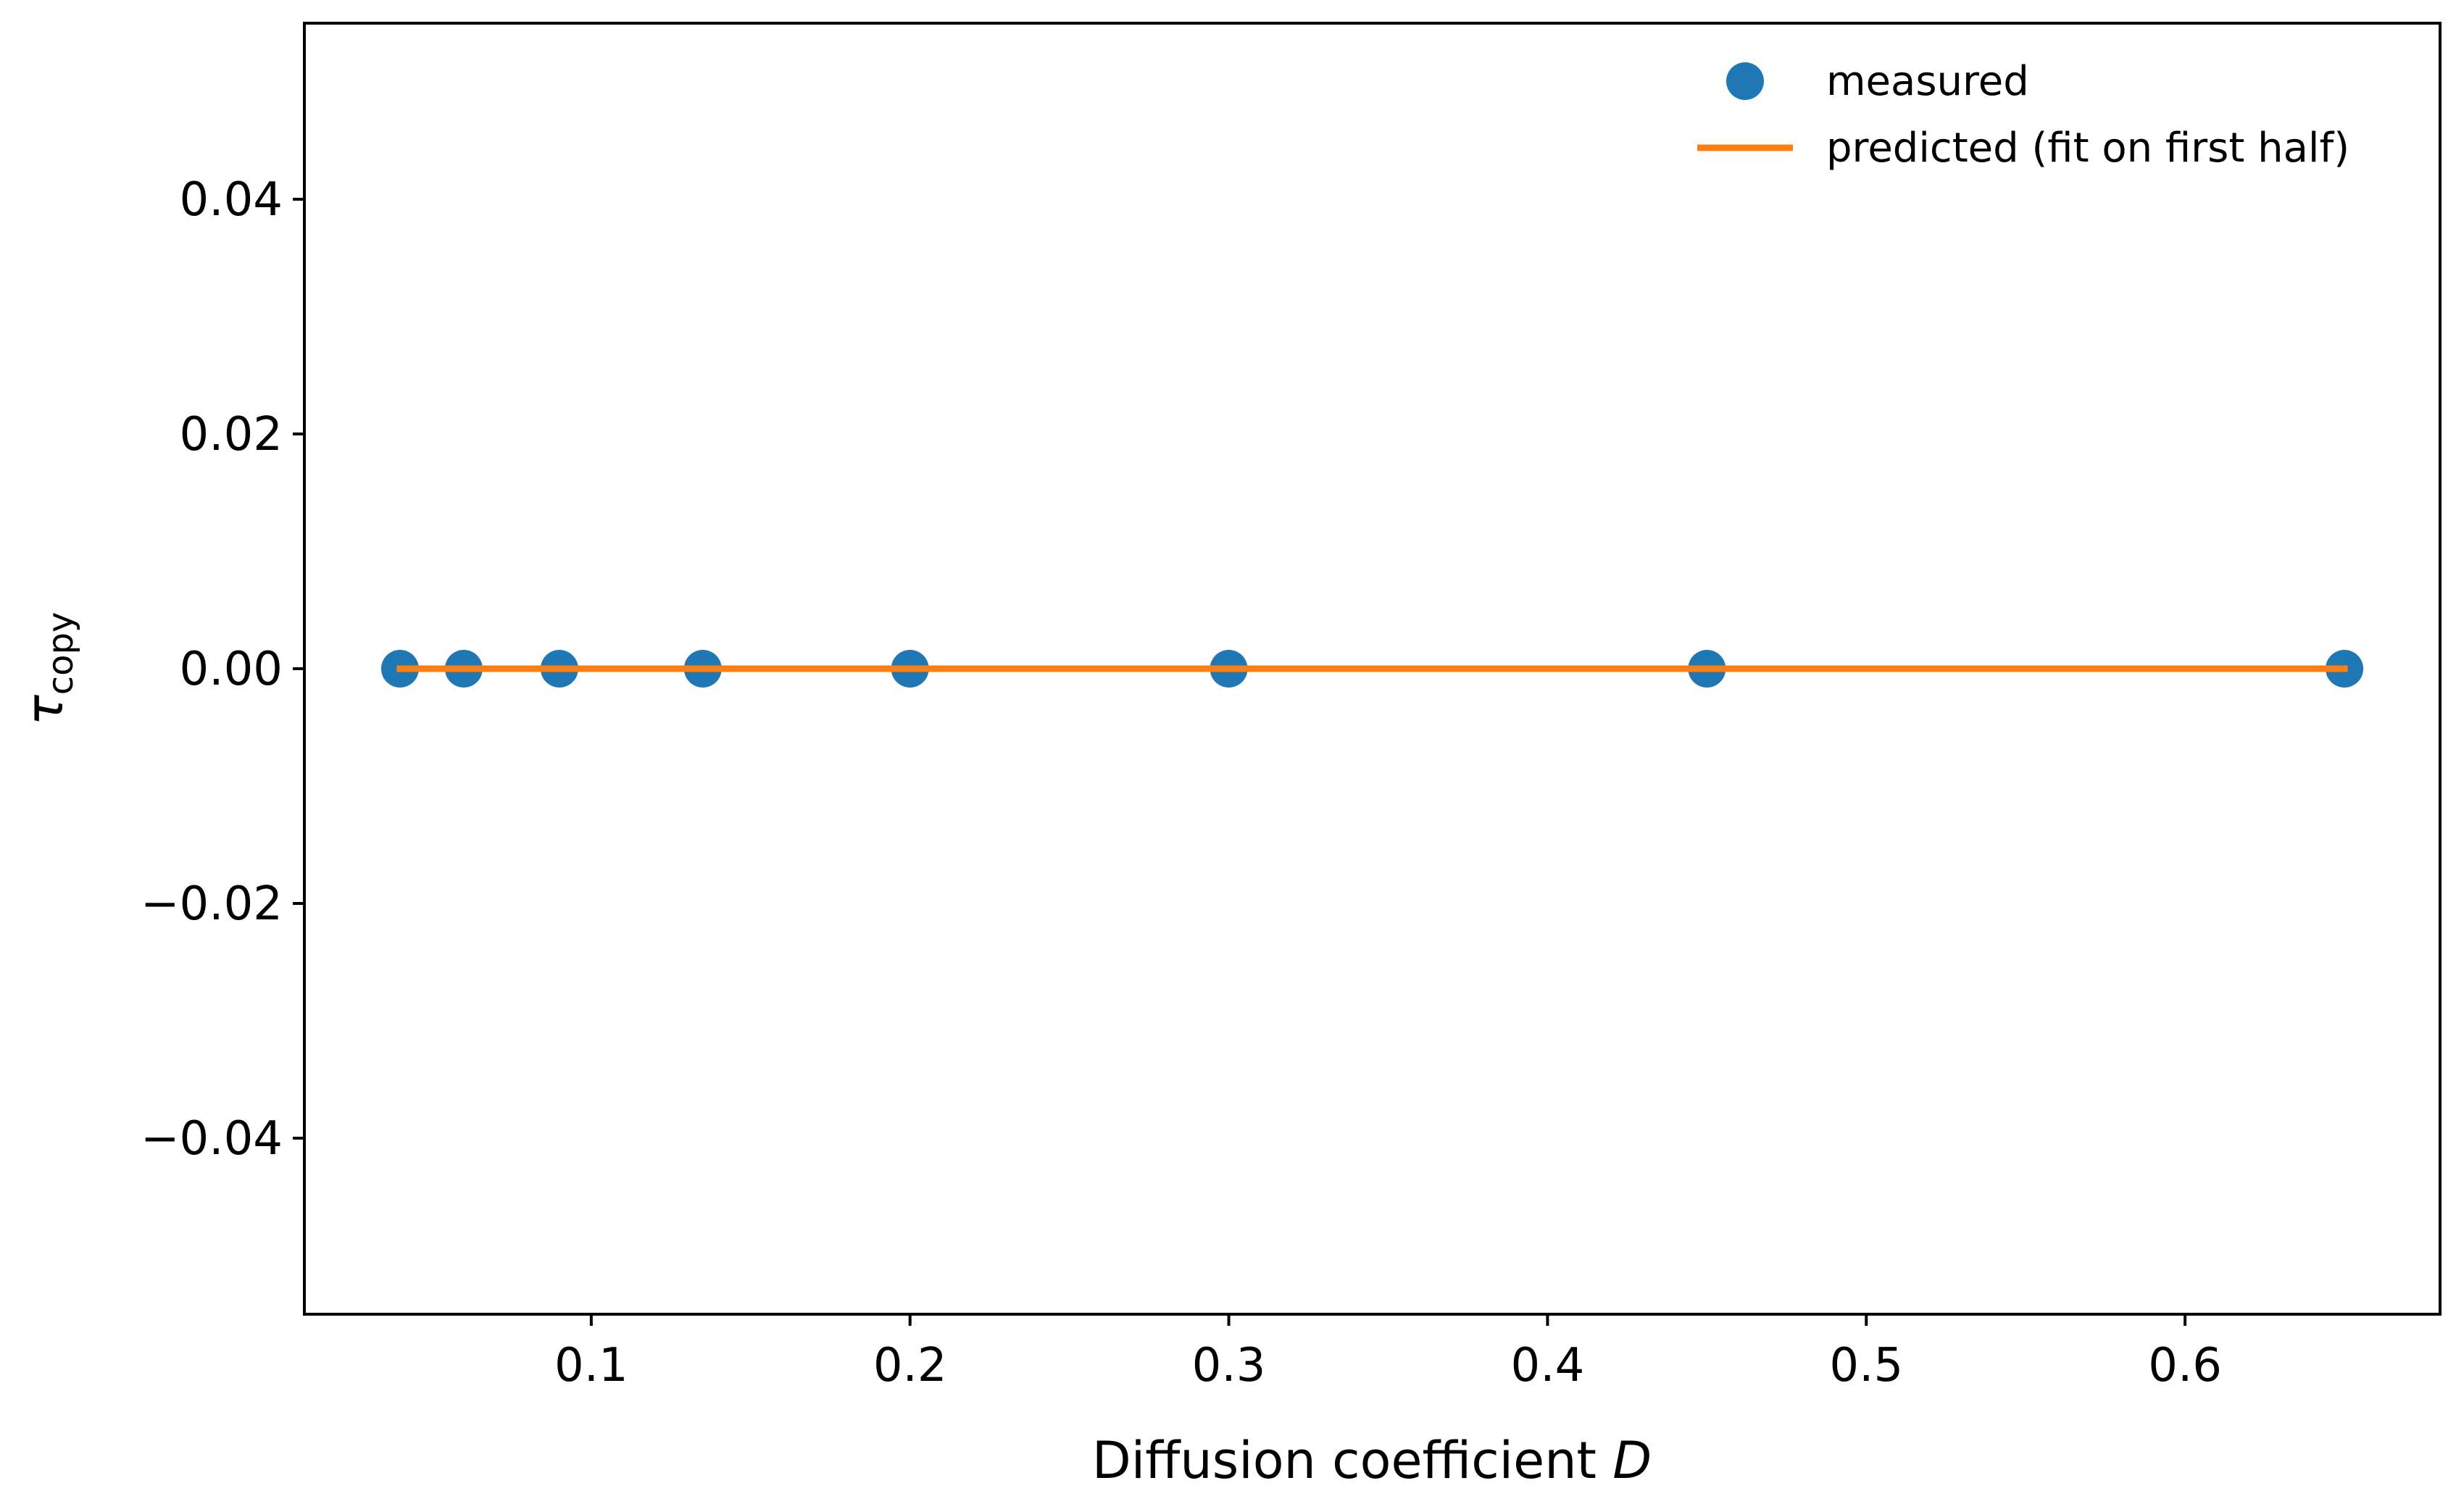  I want to click on x-axis-title: Diffusion coefficient D, so click(1372, 1460).